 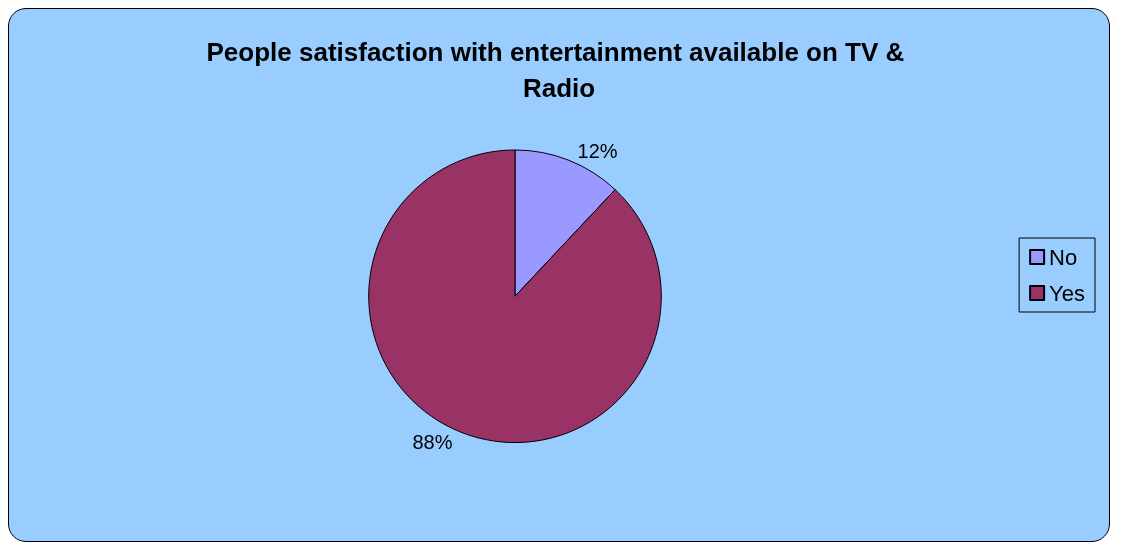 I want to click on legend-label: Yes, so click(x=1067, y=293).